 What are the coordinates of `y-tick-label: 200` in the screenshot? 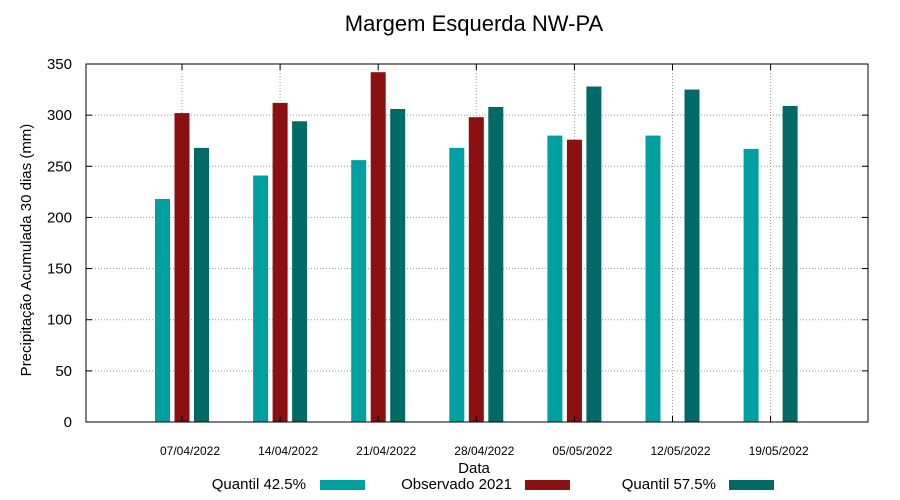 It's located at (59, 217).